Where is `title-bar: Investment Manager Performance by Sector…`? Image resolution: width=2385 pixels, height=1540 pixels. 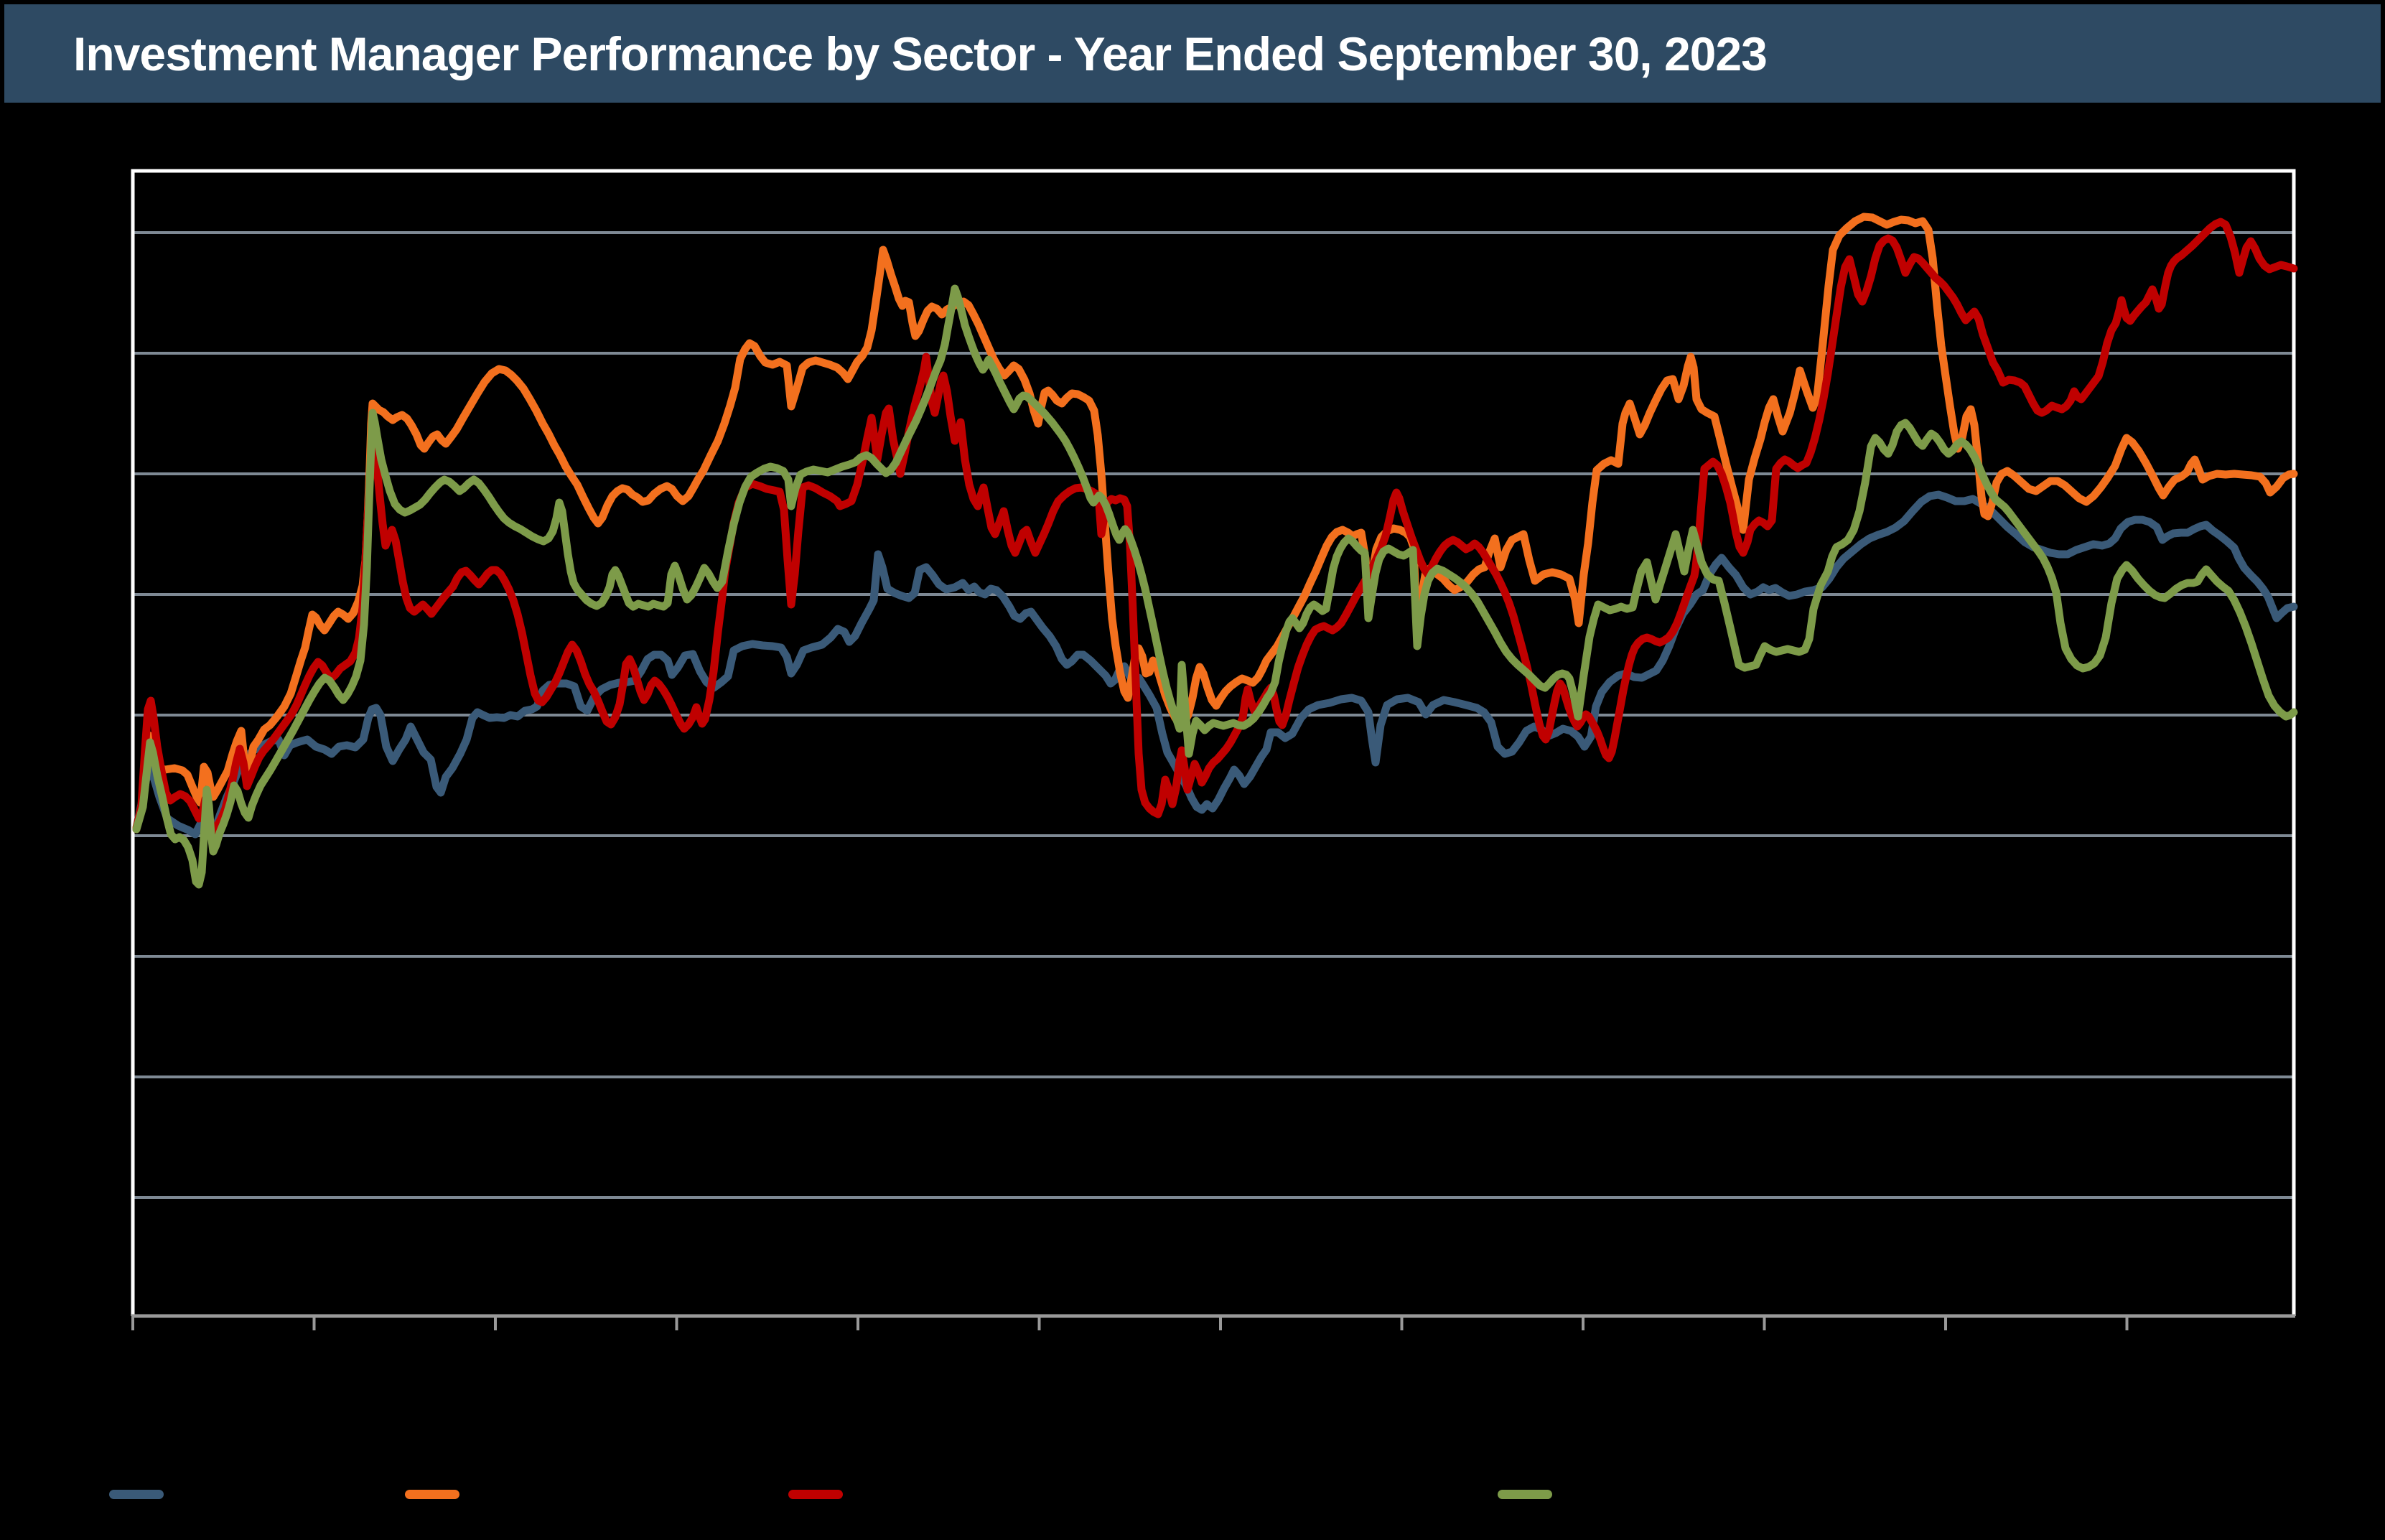
title-bar: Investment Manager Performance by Sector… is located at coordinates (1192, 53).